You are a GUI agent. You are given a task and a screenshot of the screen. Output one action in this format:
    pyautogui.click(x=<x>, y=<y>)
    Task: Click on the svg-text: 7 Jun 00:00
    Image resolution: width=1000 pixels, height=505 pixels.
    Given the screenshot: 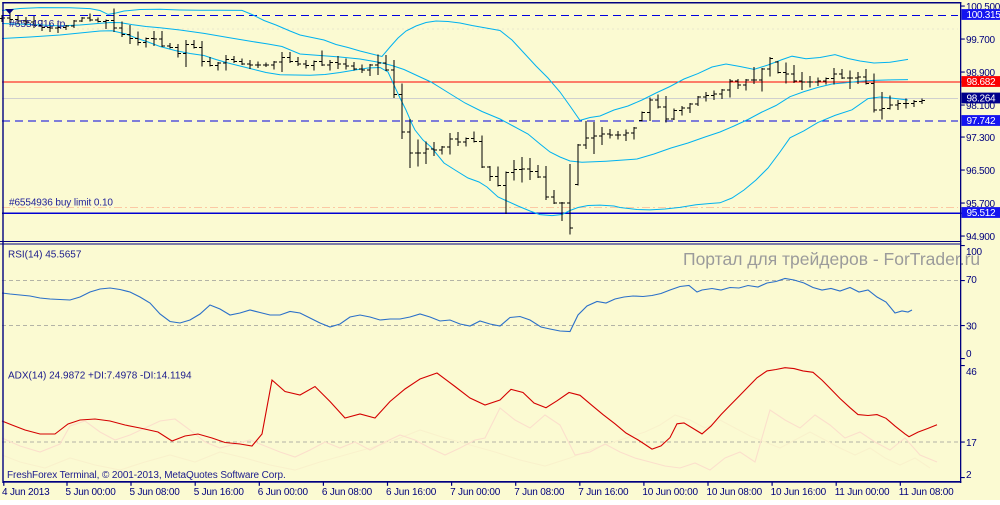 What is the action you would take?
    pyautogui.click(x=475, y=492)
    